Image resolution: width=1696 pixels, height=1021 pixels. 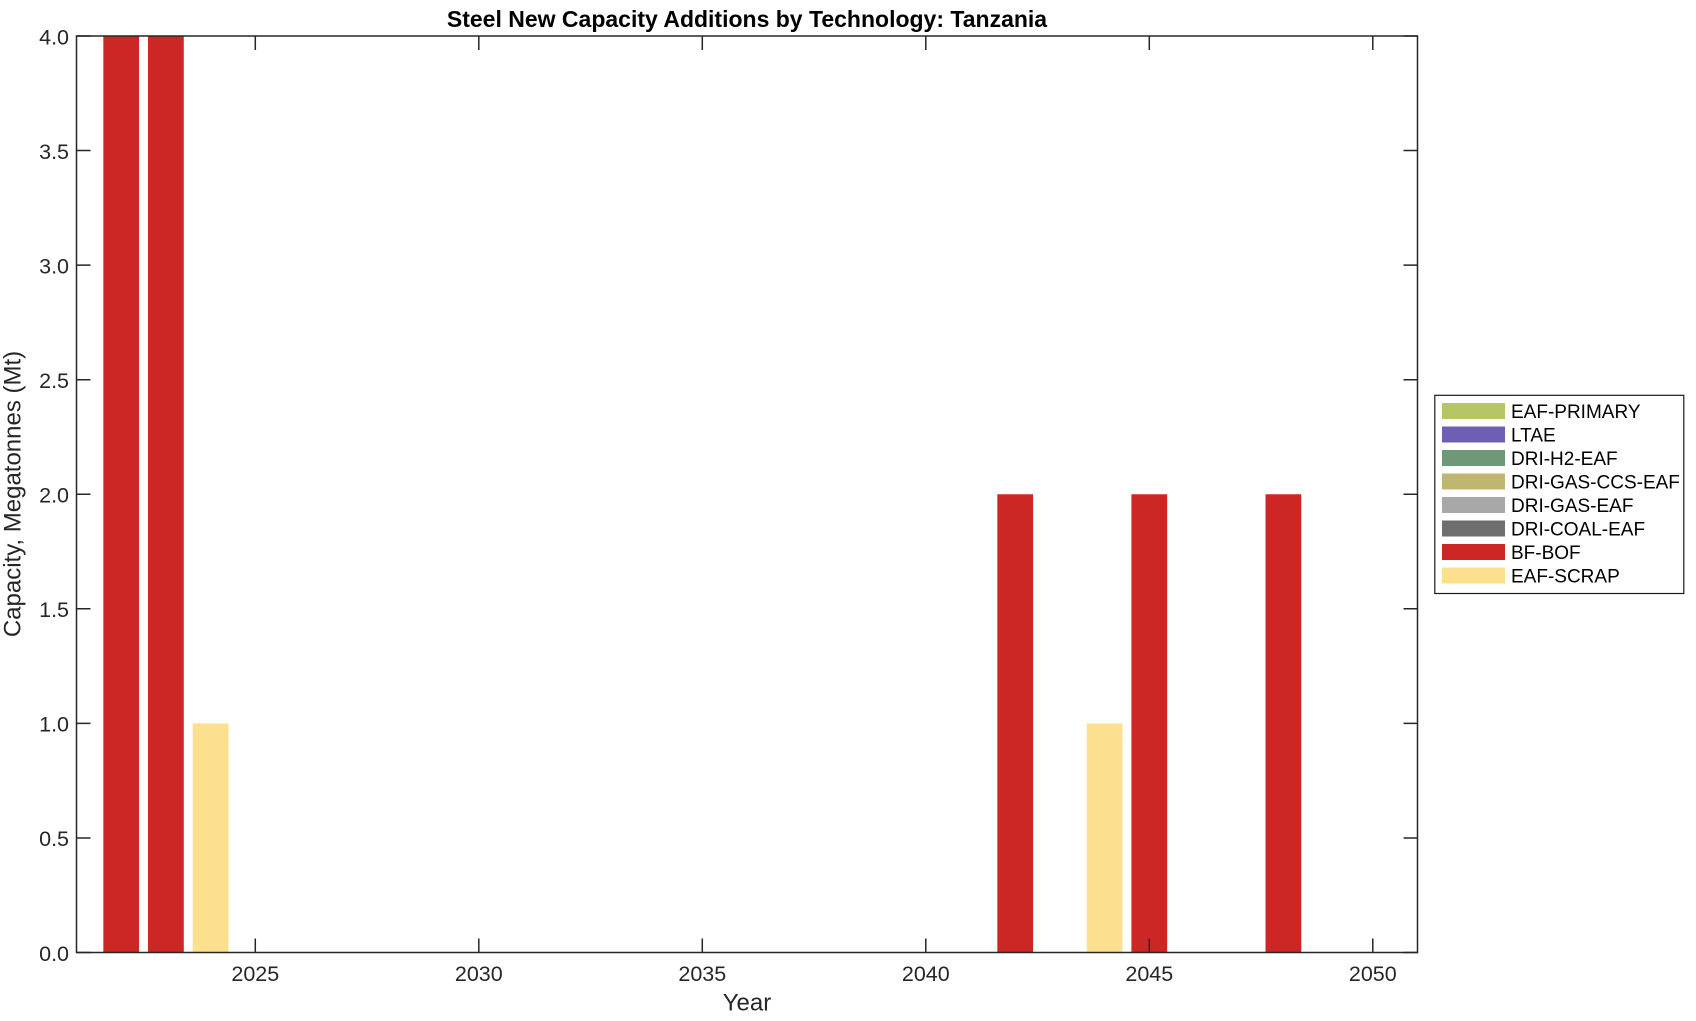 I want to click on svg-text: DRI-COAL-EAF, so click(x=1578, y=530).